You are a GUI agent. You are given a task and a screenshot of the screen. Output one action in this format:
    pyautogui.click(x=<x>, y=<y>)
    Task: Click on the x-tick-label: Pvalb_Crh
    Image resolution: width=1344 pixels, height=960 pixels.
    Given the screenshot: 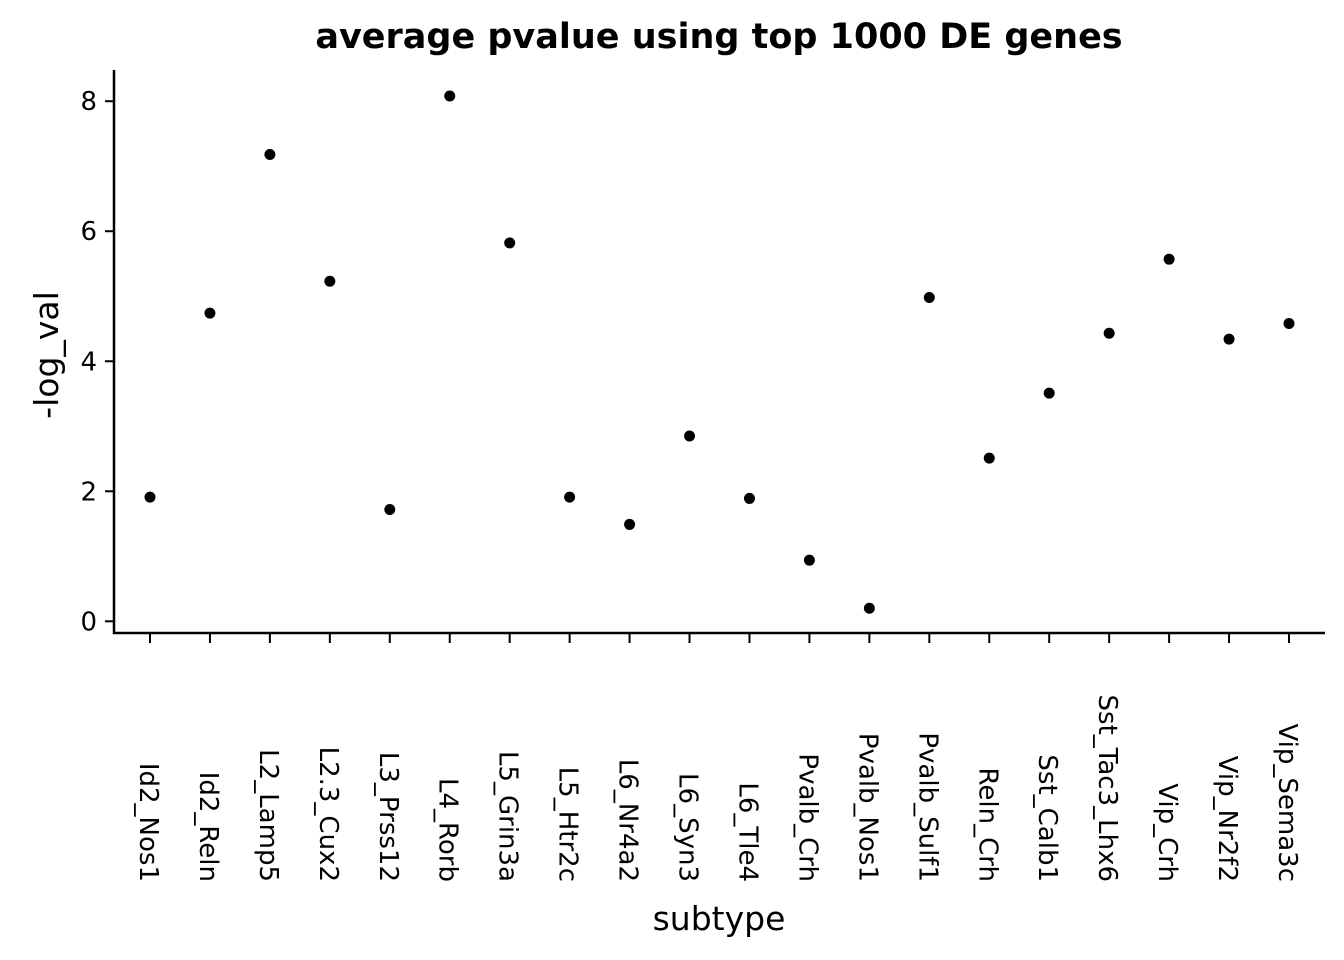 What is the action you would take?
    pyautogui.click(x=807, y=817)
    